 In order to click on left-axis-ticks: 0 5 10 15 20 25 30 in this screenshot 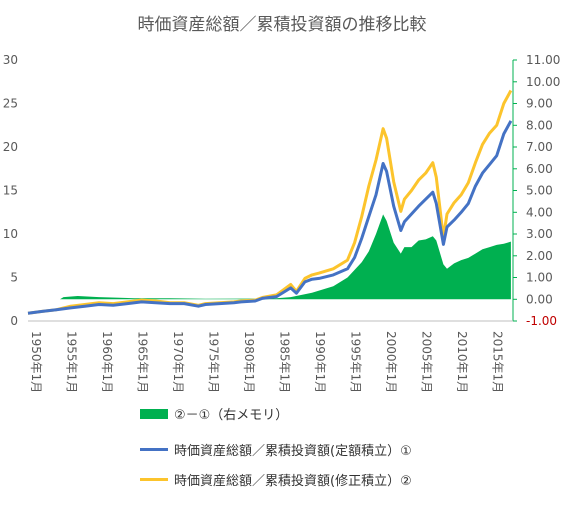, I will do `click(10, 190)`.